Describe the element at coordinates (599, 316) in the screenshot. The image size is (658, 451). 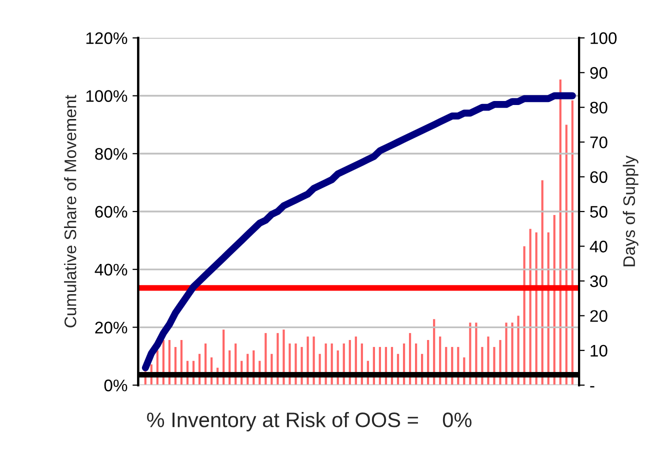
I see `y2-tick-label: 20` at that location.